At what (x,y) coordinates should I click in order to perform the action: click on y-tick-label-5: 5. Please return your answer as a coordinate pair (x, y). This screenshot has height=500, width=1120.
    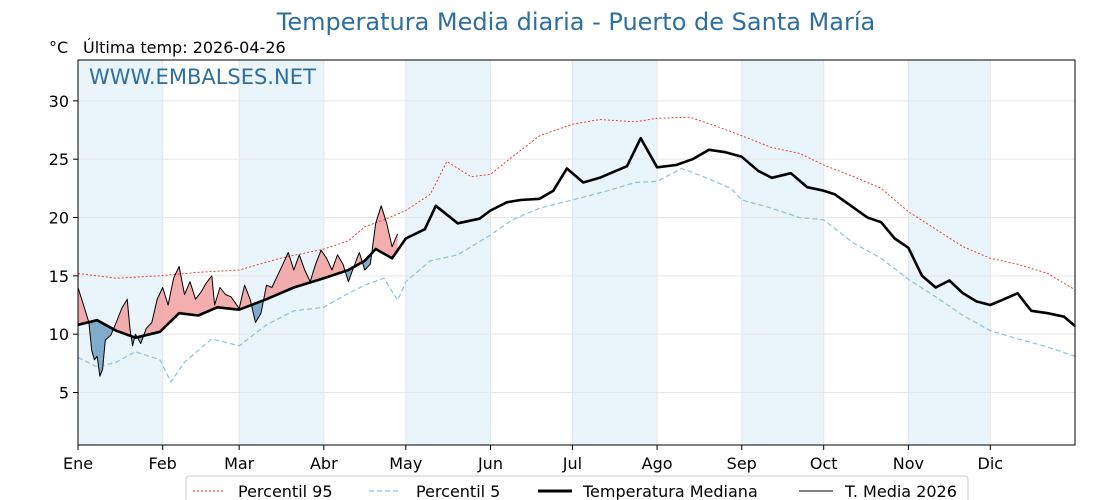
    Looking at the image, I should click on (64, 393).